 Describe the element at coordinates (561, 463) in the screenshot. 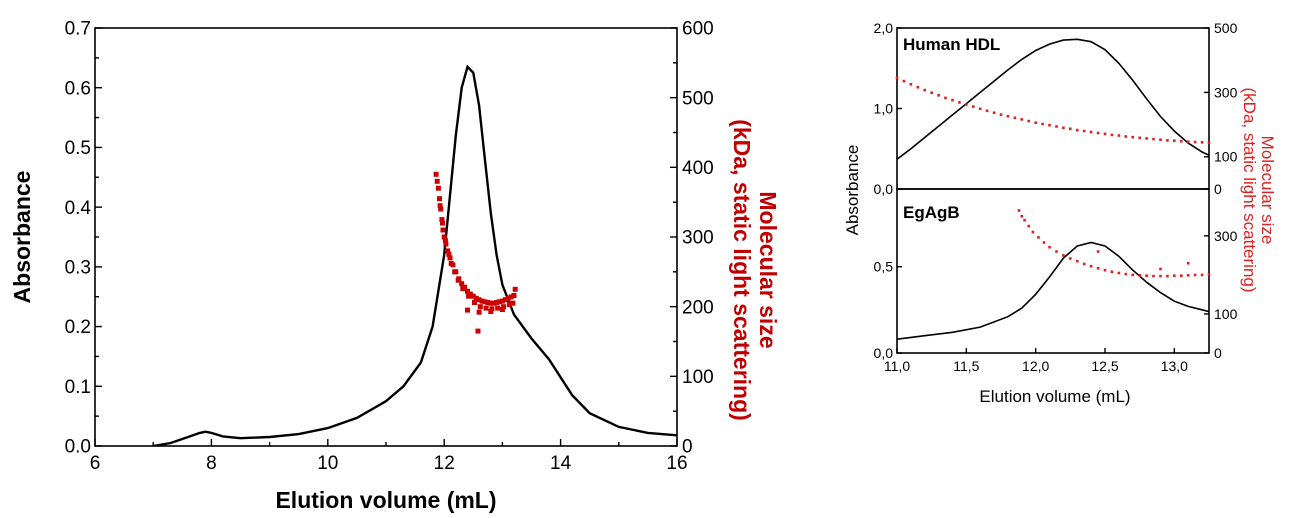

I see `main-x-tick-label: 14` at that location.